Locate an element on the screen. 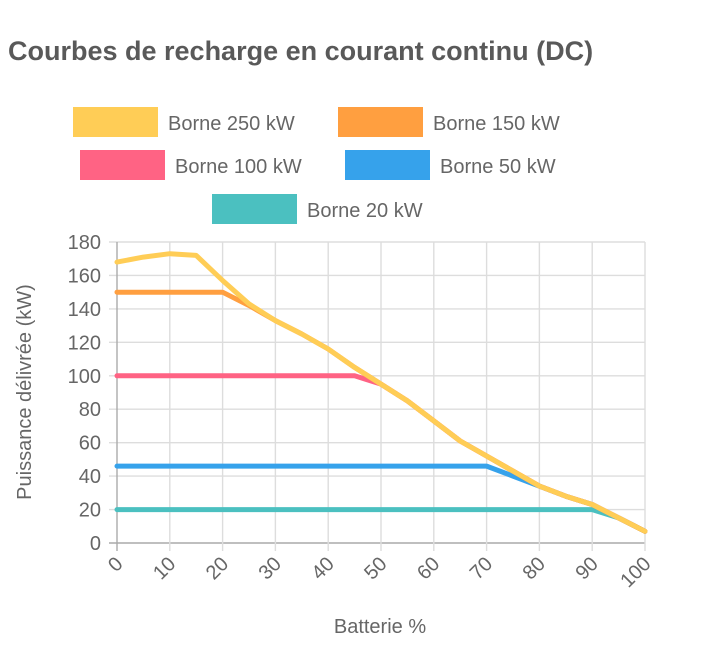 The image size is (713, 656). legend-swatch-borne-100-kw is located at coordinates (122, 165).